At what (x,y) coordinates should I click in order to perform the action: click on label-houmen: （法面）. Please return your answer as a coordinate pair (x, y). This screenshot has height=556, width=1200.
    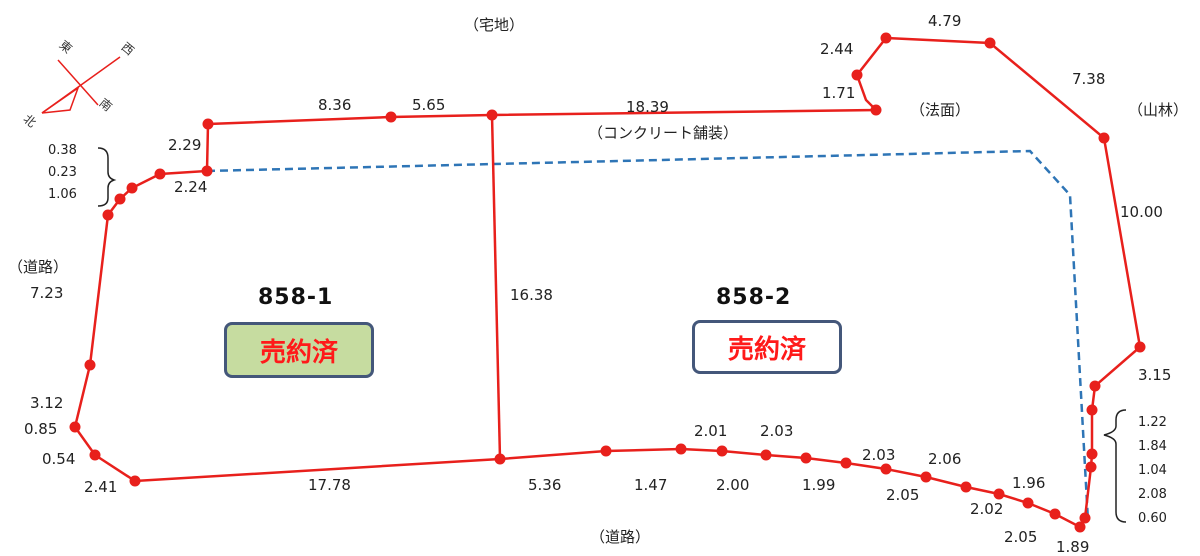
    Looking at the image, I should click on (940, 110).